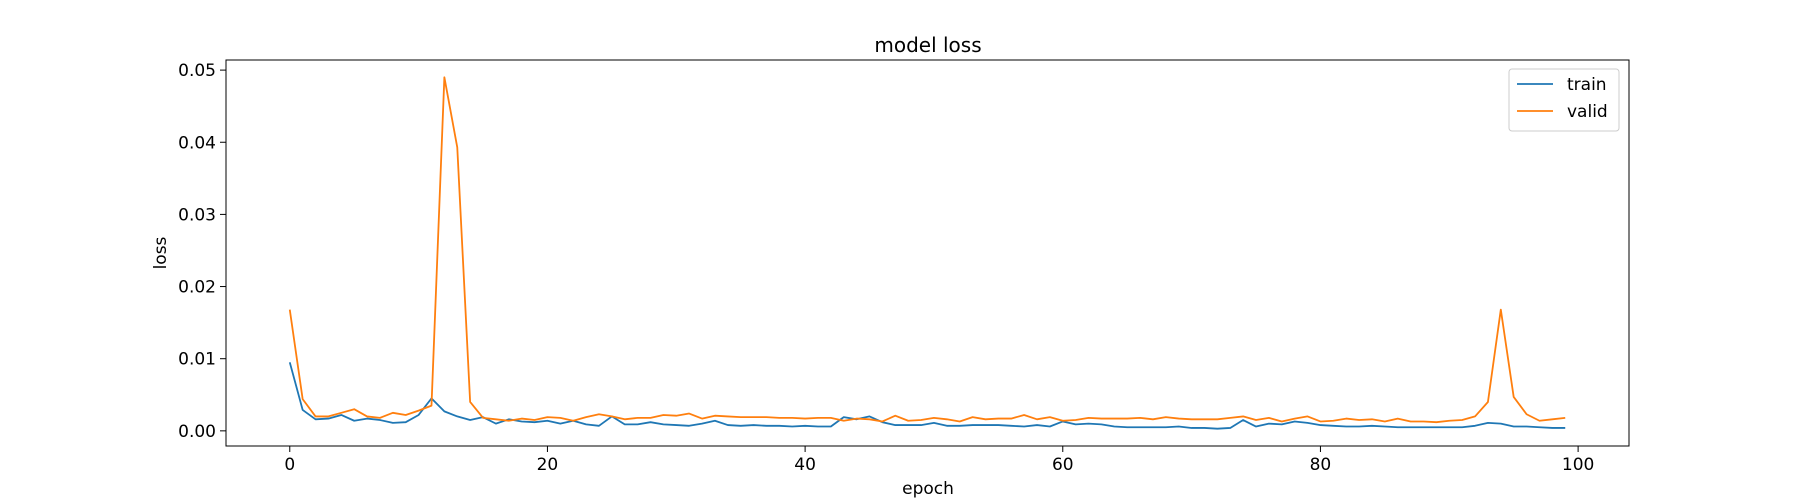 The width and height of the screenshot is (1800, 500). I want to click on x-axis: 0 20 40 60 80 100, so click(939, 460).